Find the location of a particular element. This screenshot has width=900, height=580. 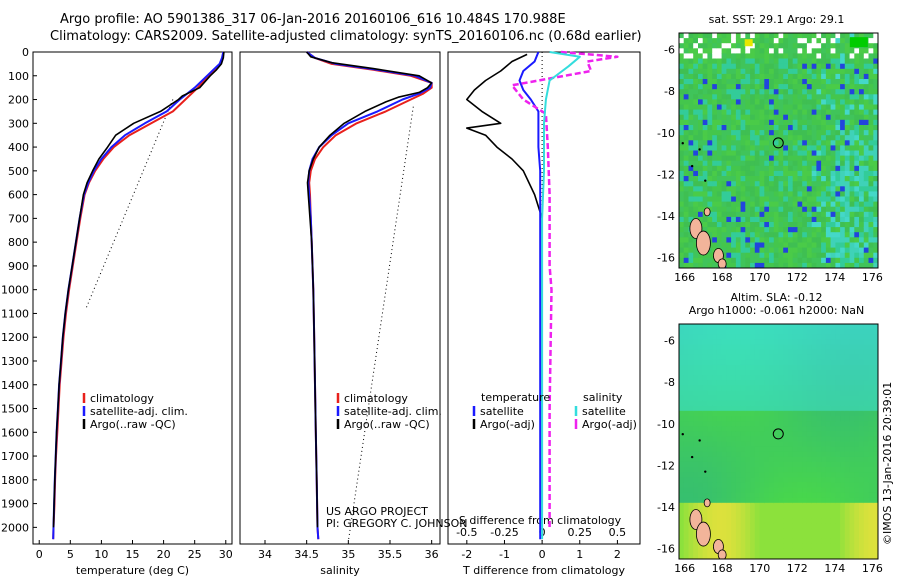

temperature-track-line is located at coordinates (129, 204).